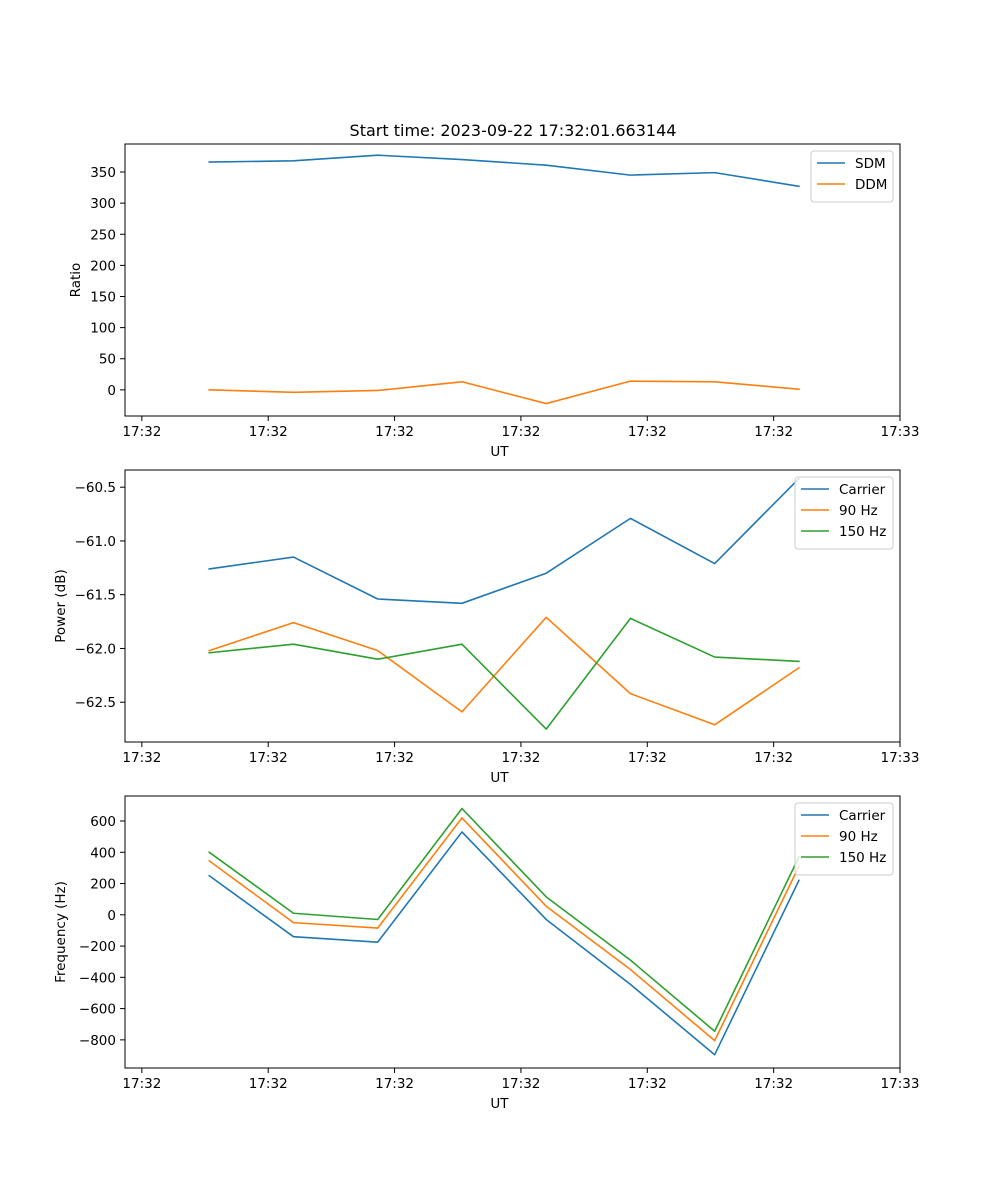 This screenshot has height=1200, width=1000. Describe the element at coordinates (107, 360) in the screenshot. I see `ratio-y-tick-label: 50` at that location.